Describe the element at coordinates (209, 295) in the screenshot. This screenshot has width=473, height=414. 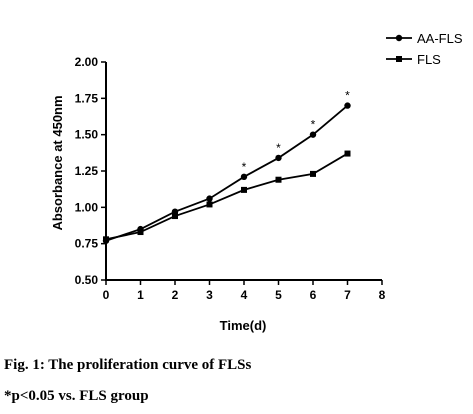
I see `x-tick-label: 3` at that location.